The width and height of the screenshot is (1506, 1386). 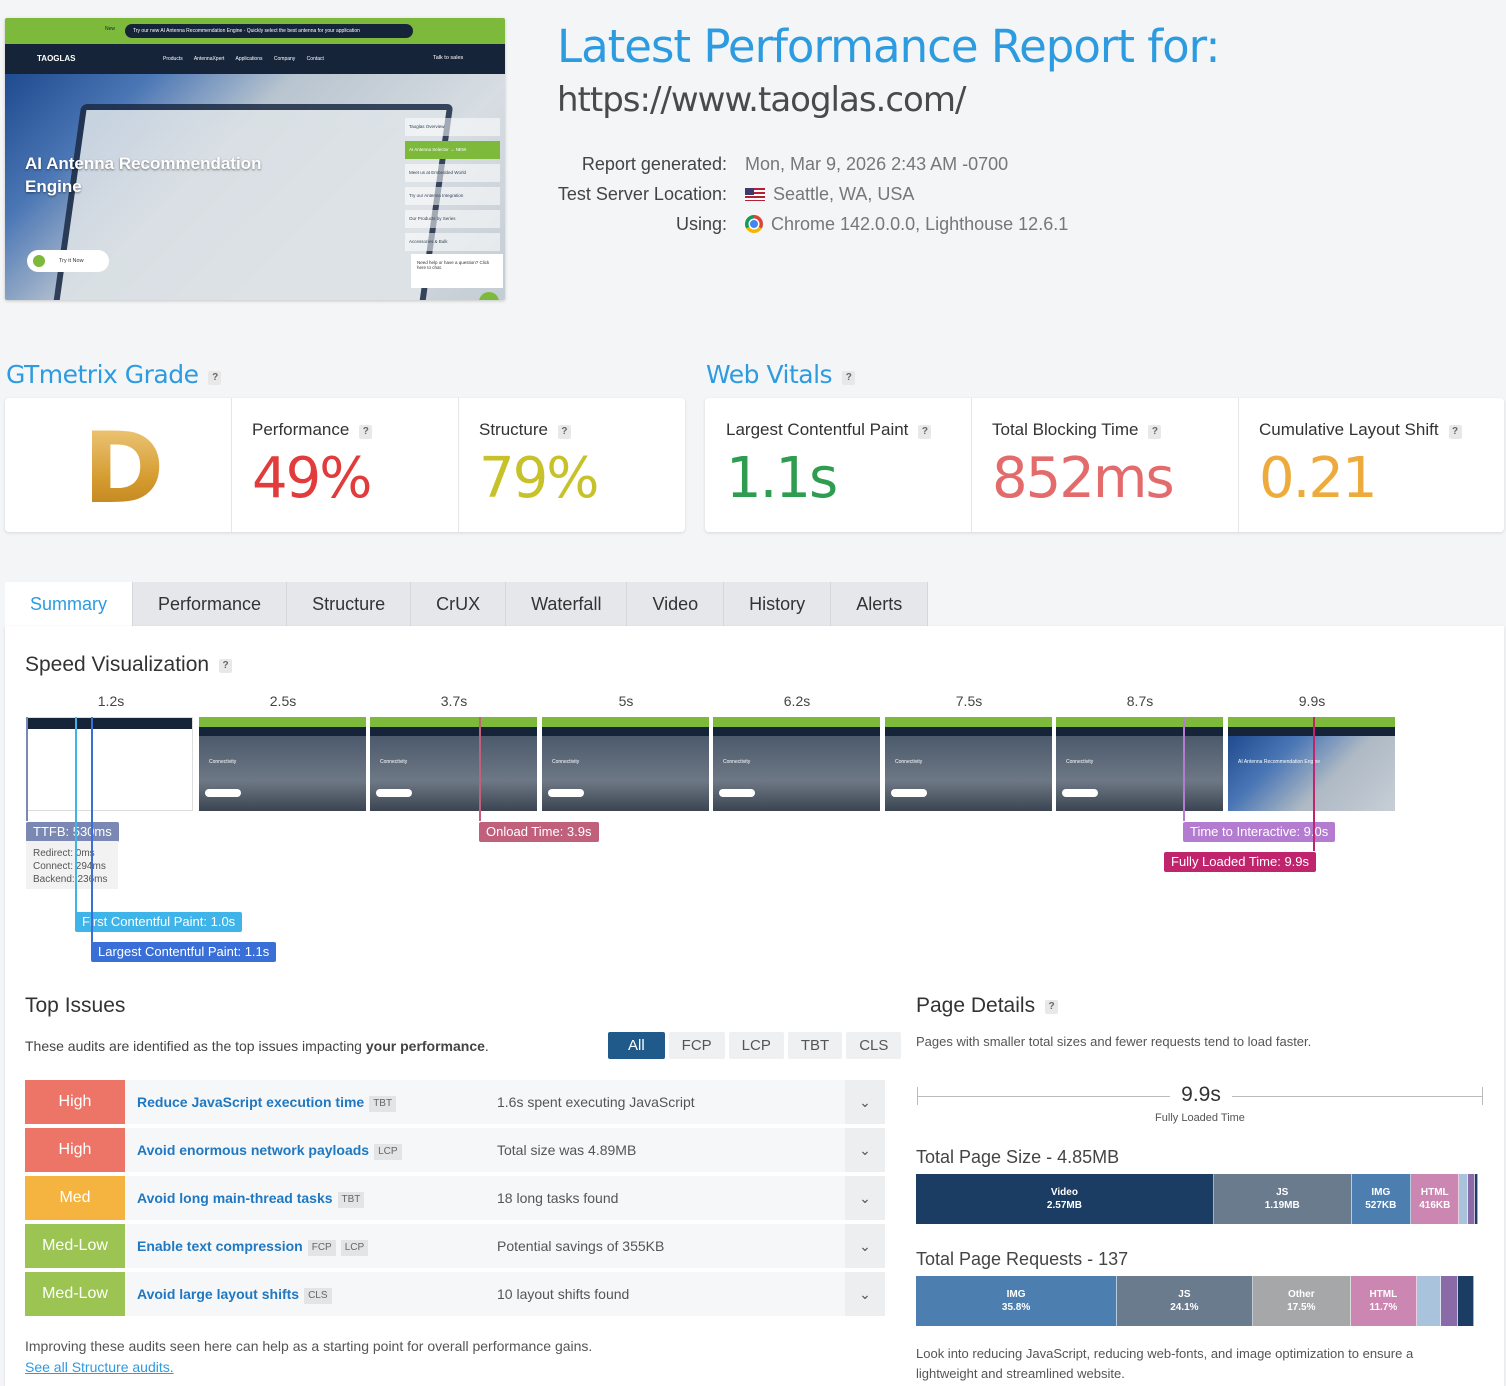 What do you see at coordinates (1016, 1307) in the screenshot?
I see `page-requests-segment-value: 35.8%` at bounding box center [1016, 1307].